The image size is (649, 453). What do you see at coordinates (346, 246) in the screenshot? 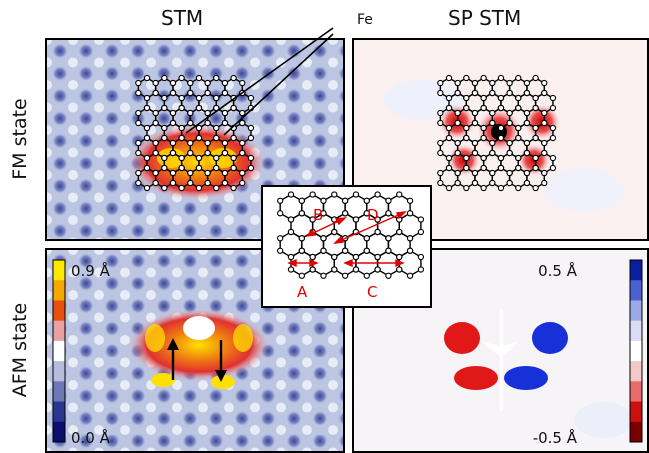
I see `inset-lattice: B D A C` at bounding box center [346, 246].